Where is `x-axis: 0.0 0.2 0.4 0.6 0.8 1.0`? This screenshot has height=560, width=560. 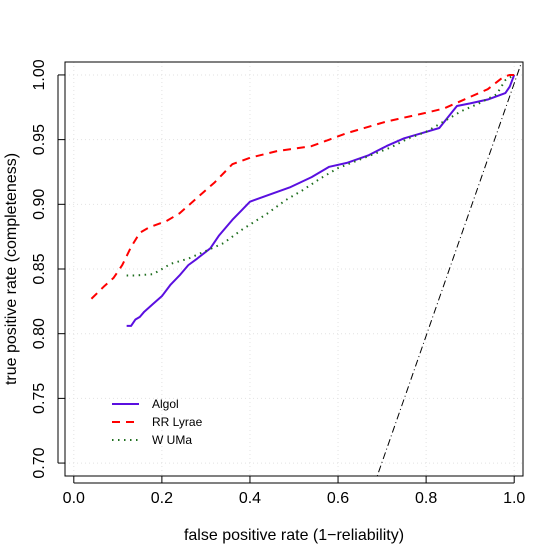 x-axis: 0.0 0.2 0.4 0.6 0.8 1.0 is located at coordinates (294, 491).